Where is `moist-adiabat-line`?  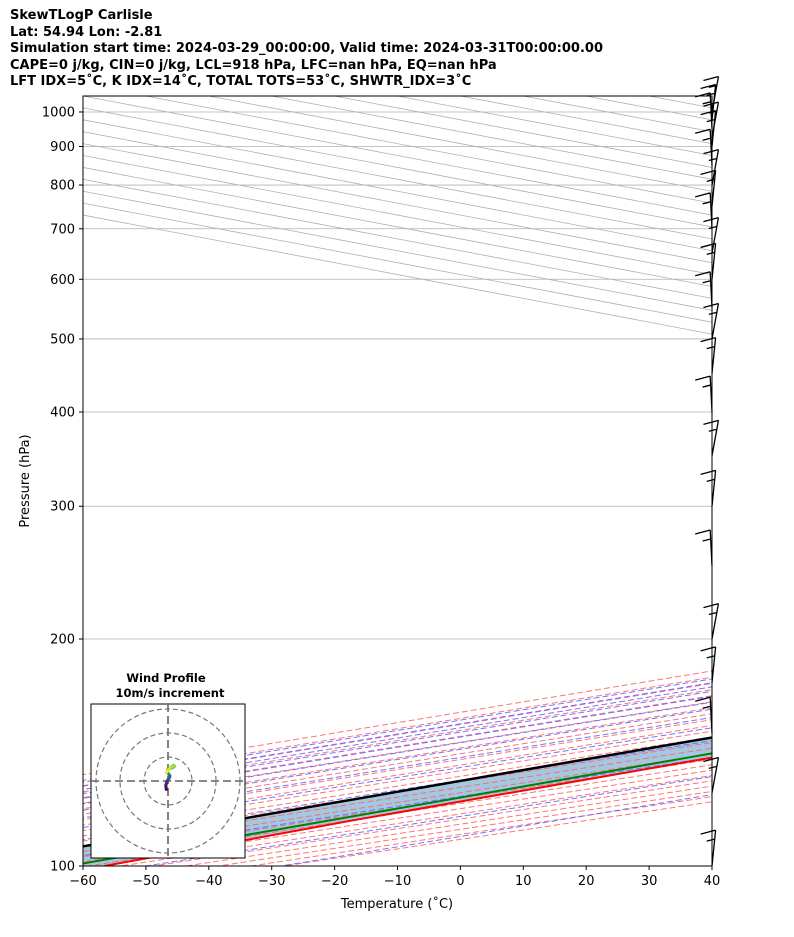
moist-adiabat-line is located at coordinates (496, 830).